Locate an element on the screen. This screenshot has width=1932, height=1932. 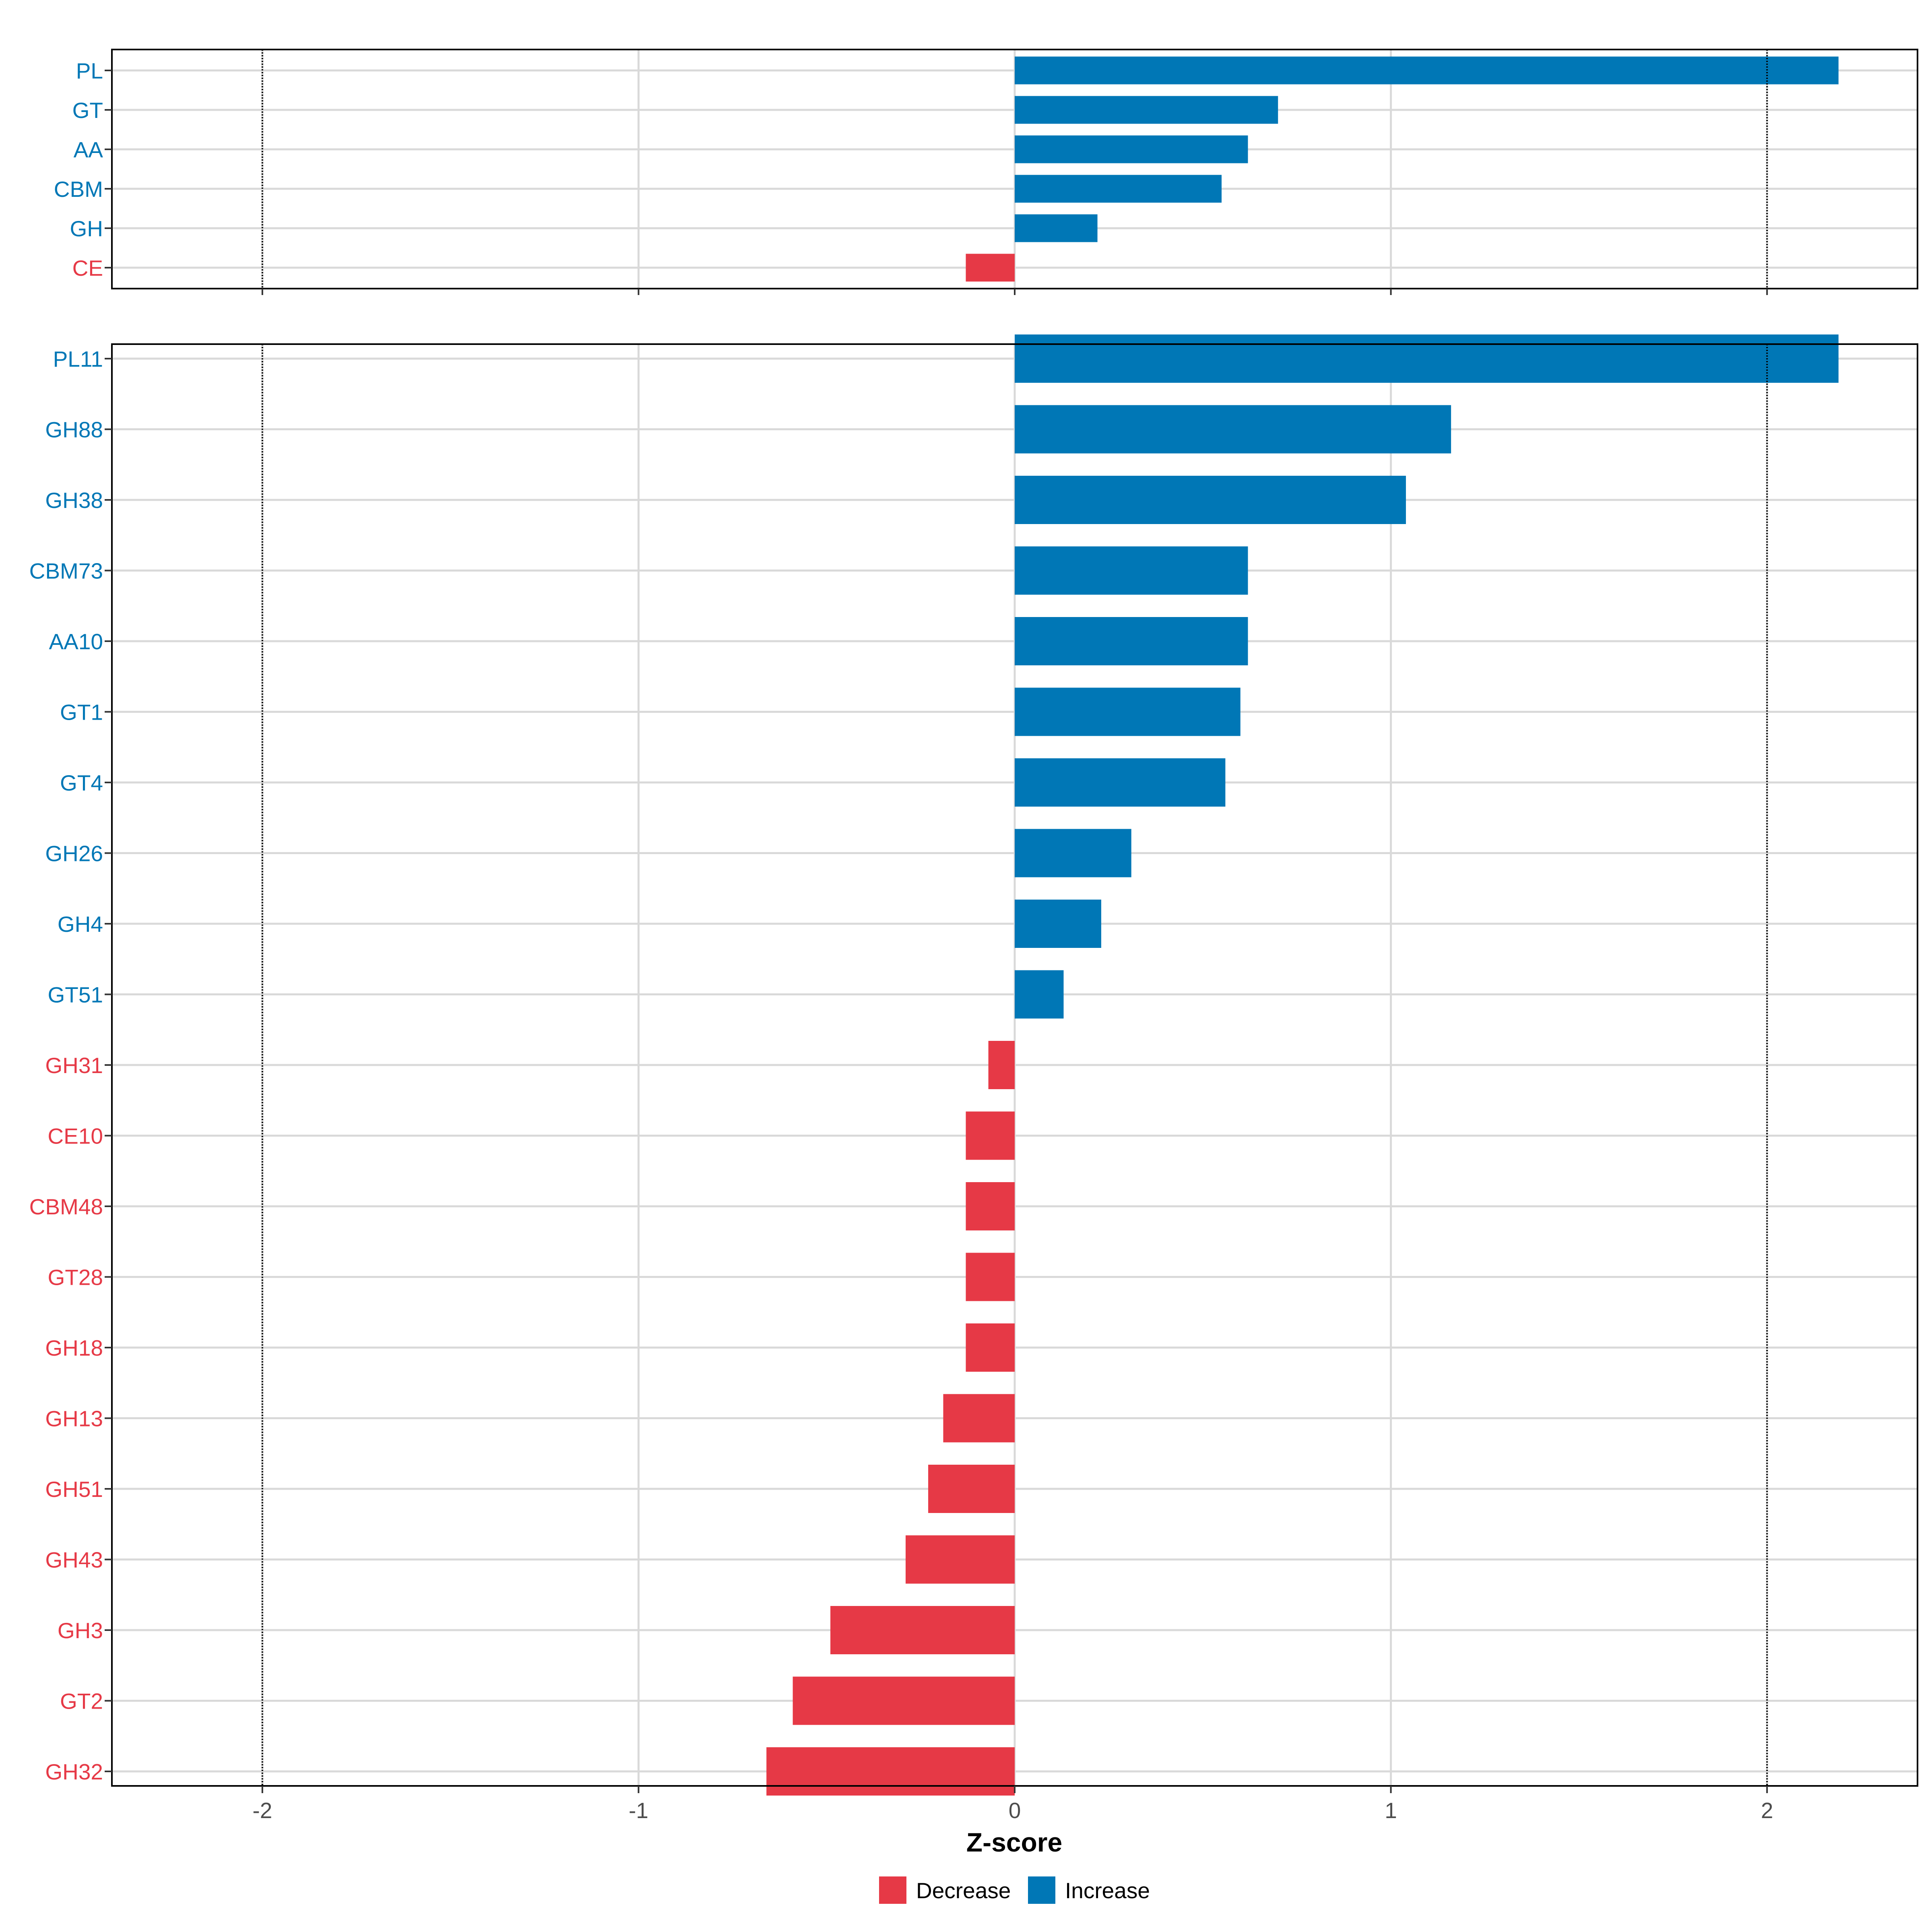
bar-gt2 is located at coordinates (904, 1700).